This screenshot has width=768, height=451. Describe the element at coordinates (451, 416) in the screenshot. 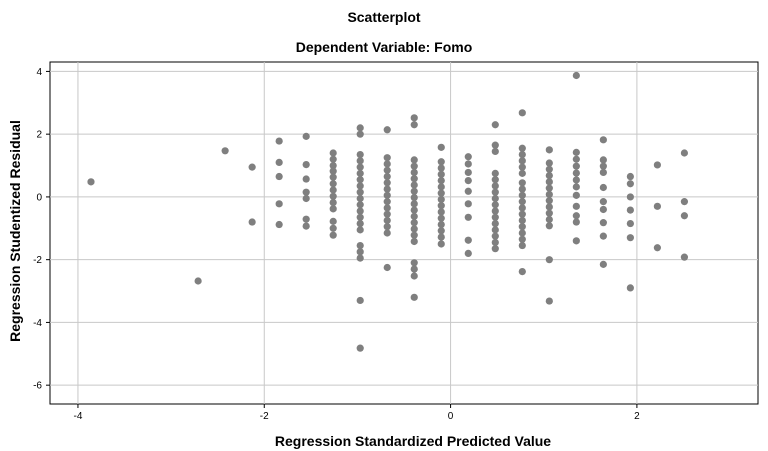

I see `x-tick-label: 0` at that location.